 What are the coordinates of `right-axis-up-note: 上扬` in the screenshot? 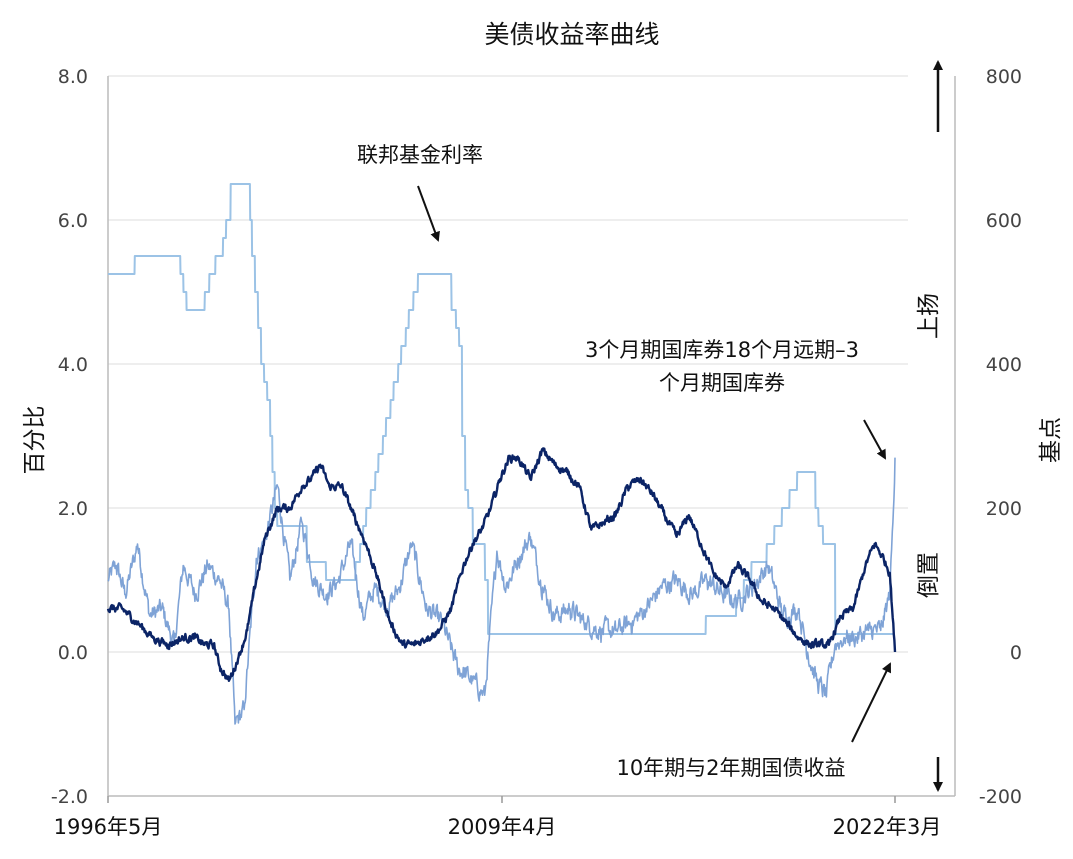 It's located at (929, 316).